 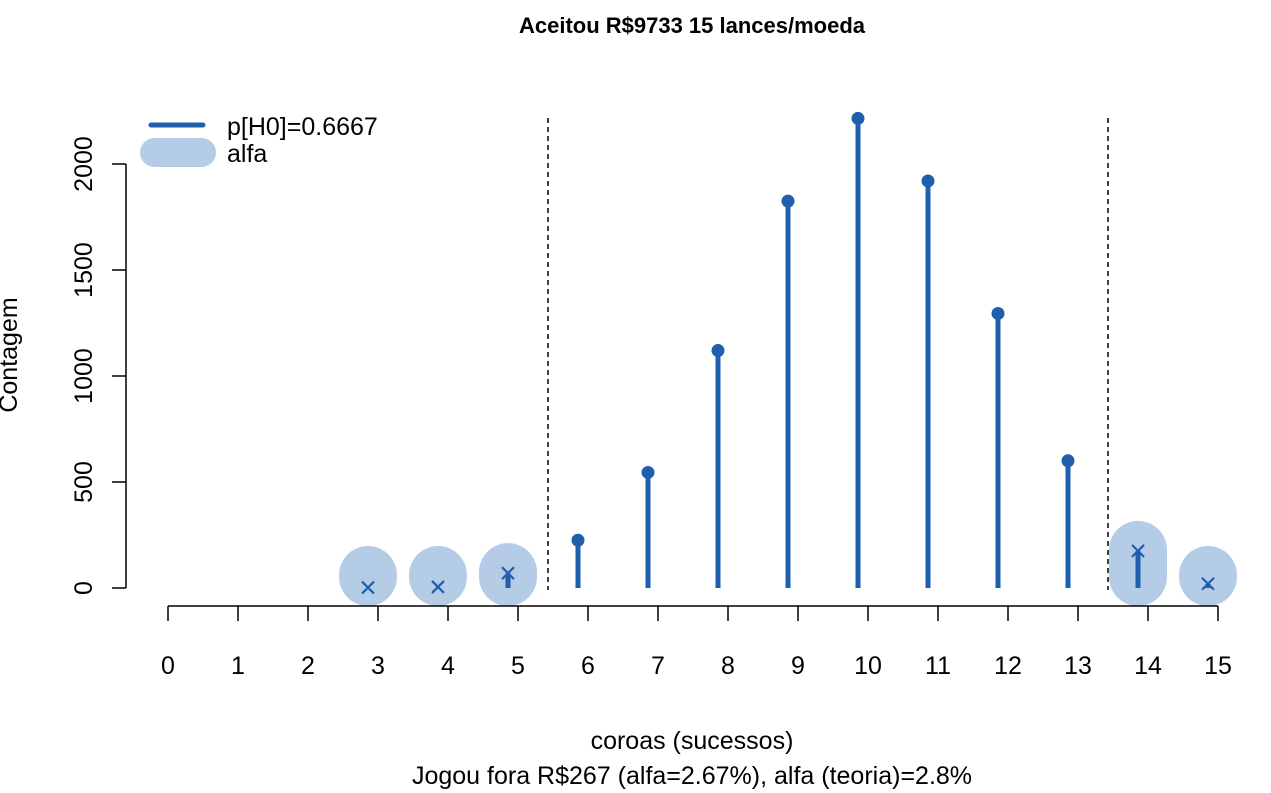 I want to click on y-axis-label: Contagem, so click(x=11, y=354).